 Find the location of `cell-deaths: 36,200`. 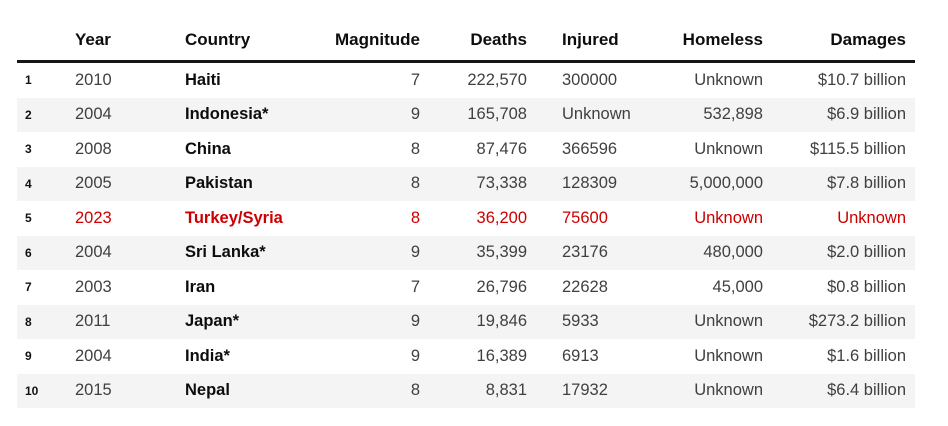

cell-deaths: 36,200 is located at coordinates (501, 217).